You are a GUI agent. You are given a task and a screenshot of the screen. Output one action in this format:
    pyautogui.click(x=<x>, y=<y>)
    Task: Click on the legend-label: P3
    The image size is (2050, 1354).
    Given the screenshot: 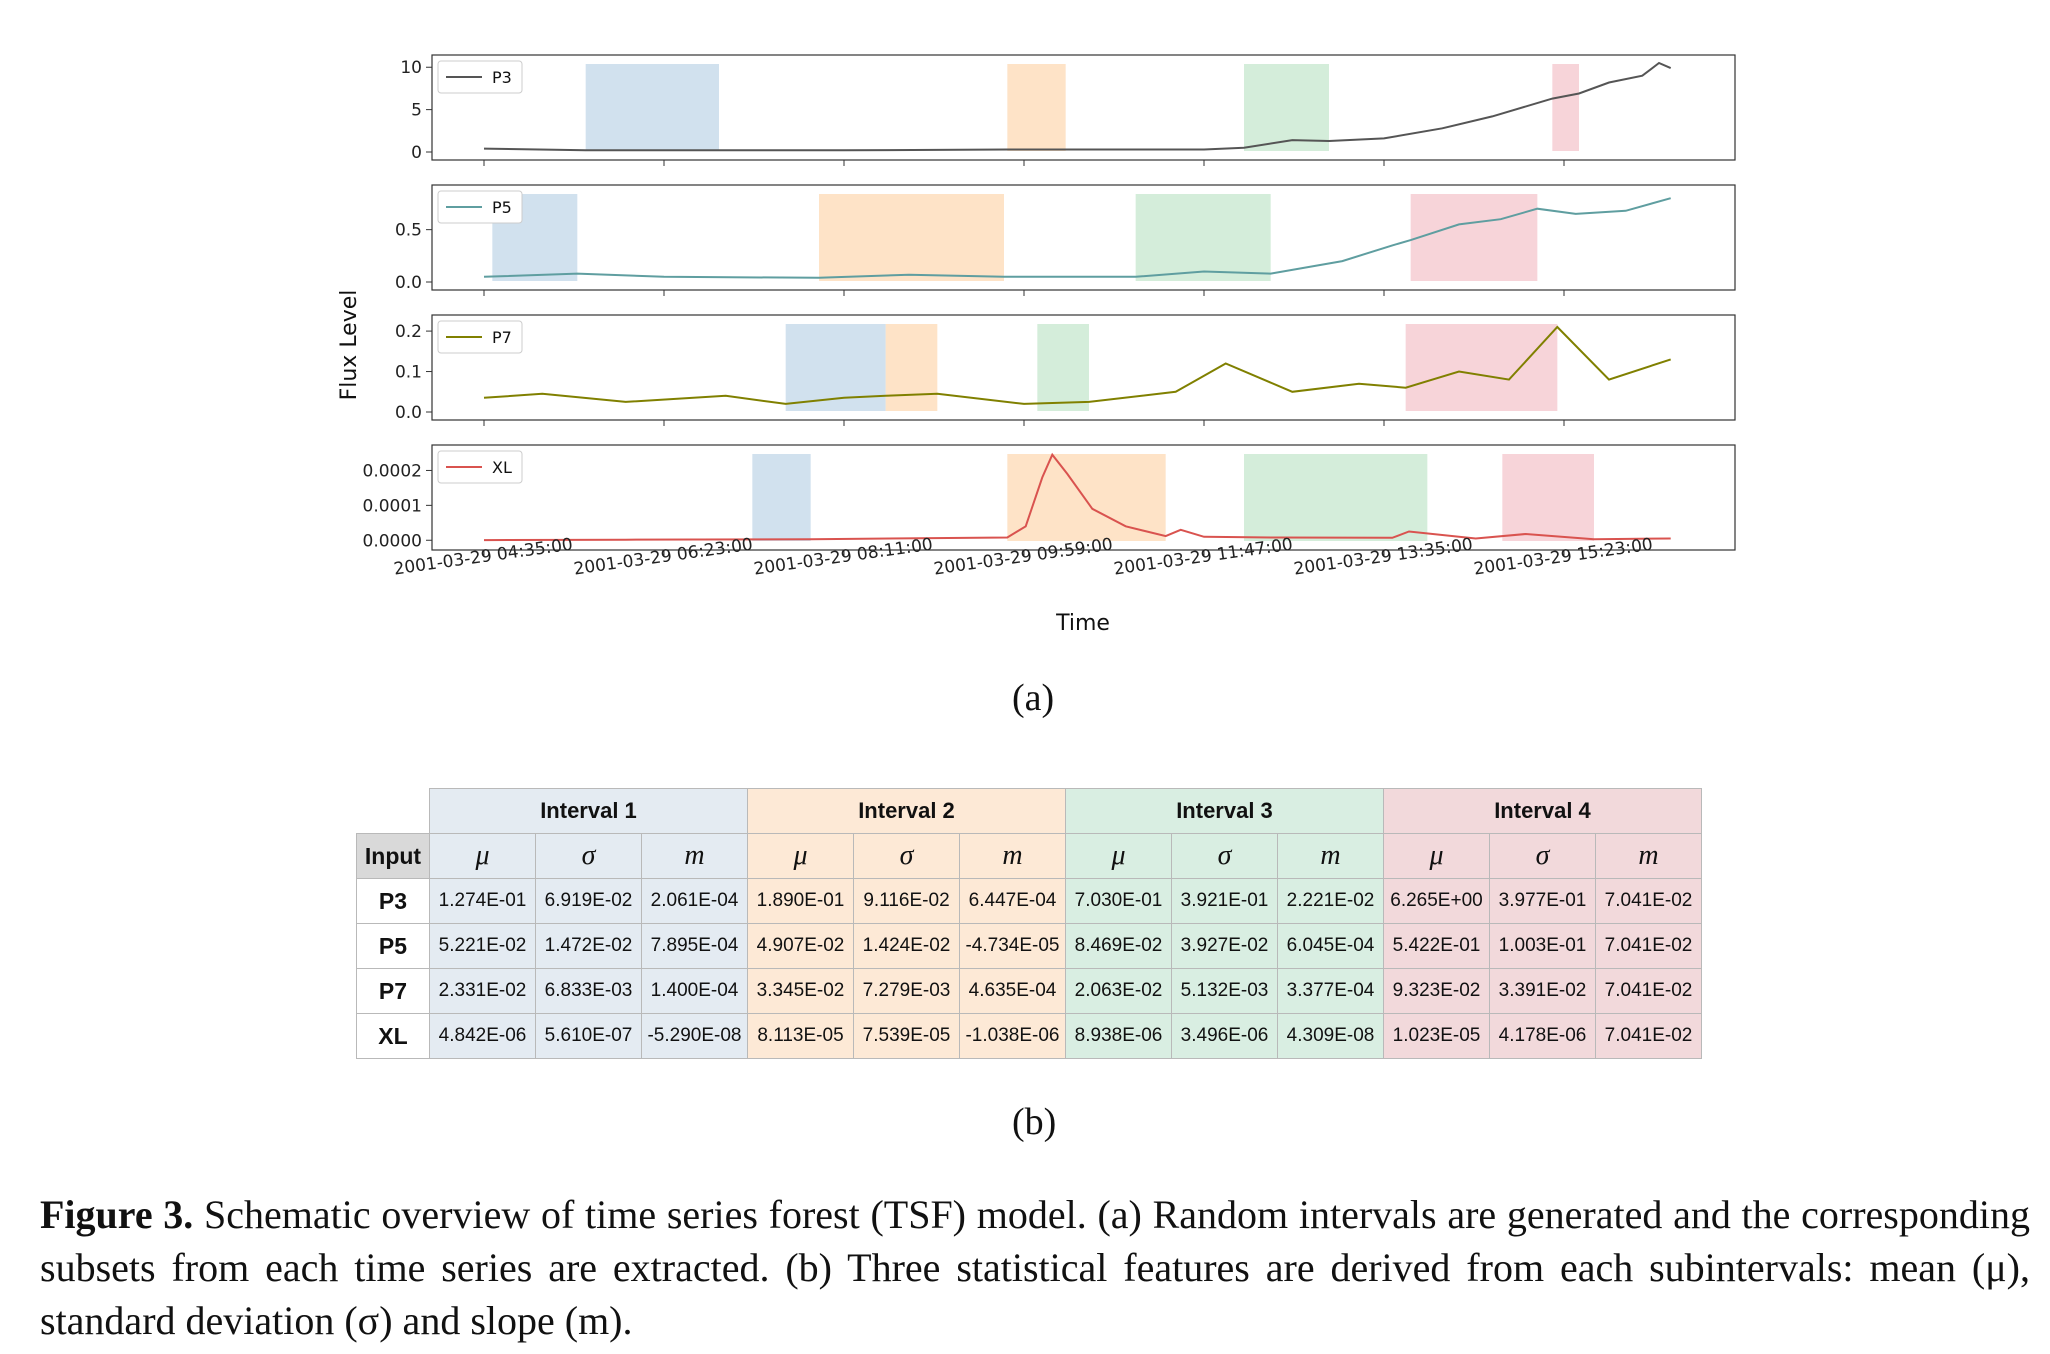 What is the action you would take?
    pyautogui.click(x=502, y=77)
    